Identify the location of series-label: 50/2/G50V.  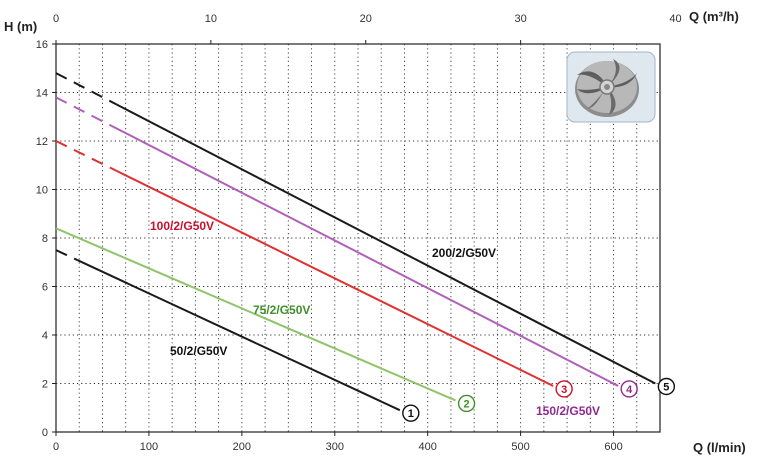
(198, 351).